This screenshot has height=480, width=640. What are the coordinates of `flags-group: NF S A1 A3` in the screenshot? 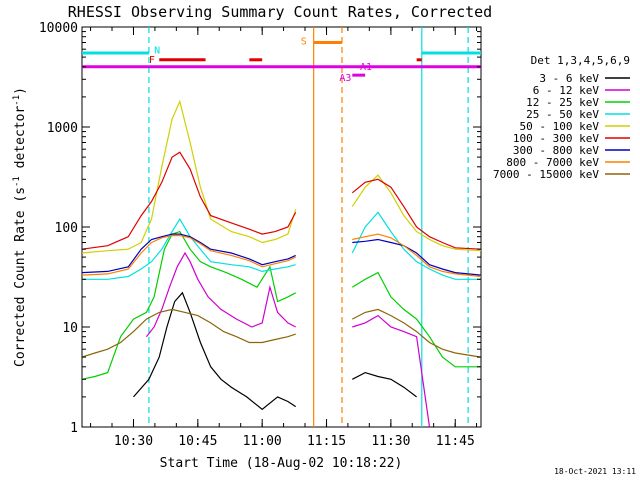 It's located at (281, 60).